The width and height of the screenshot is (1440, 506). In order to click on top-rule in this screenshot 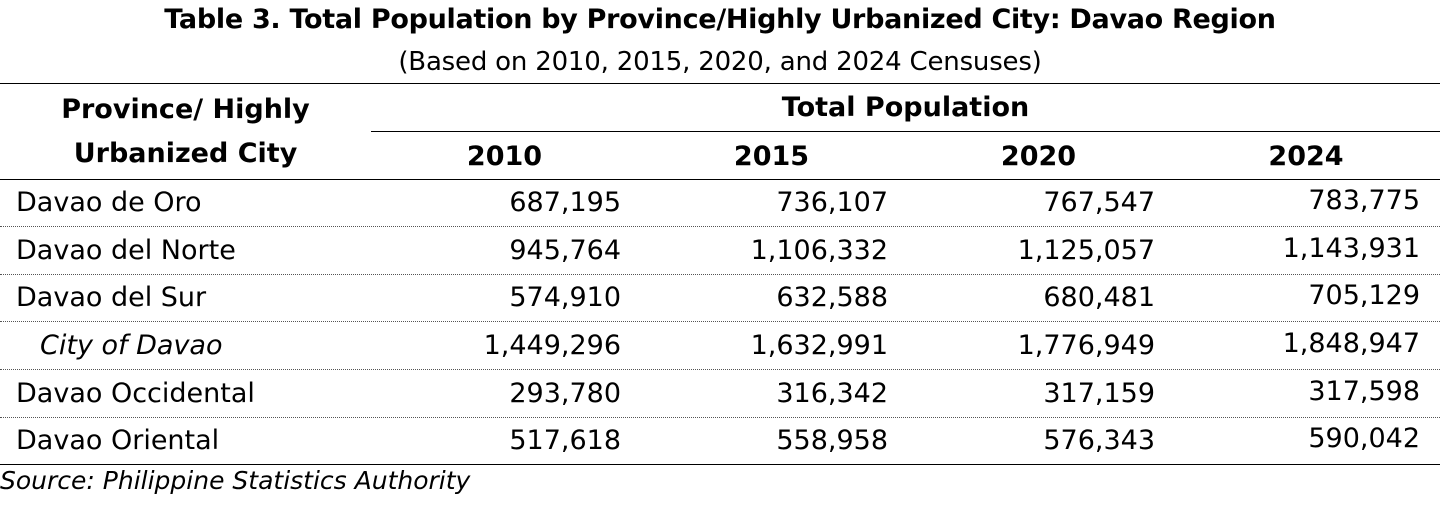, I will do `click(720, 83)`.